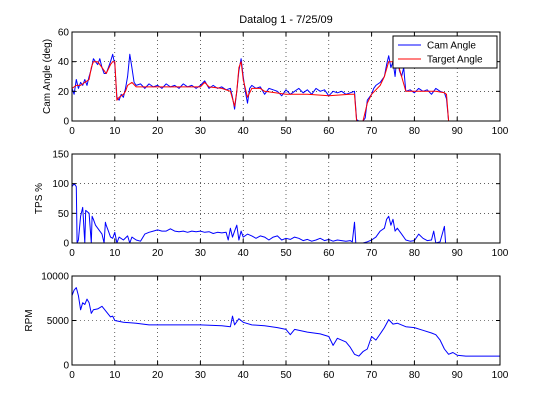 The width and height of the screenshot is (552, 414). What do you see at coordinates (329, 375) in the screenshot?
I see `rpm-xtick-label-6: 60` at bounding box center [329, 375].